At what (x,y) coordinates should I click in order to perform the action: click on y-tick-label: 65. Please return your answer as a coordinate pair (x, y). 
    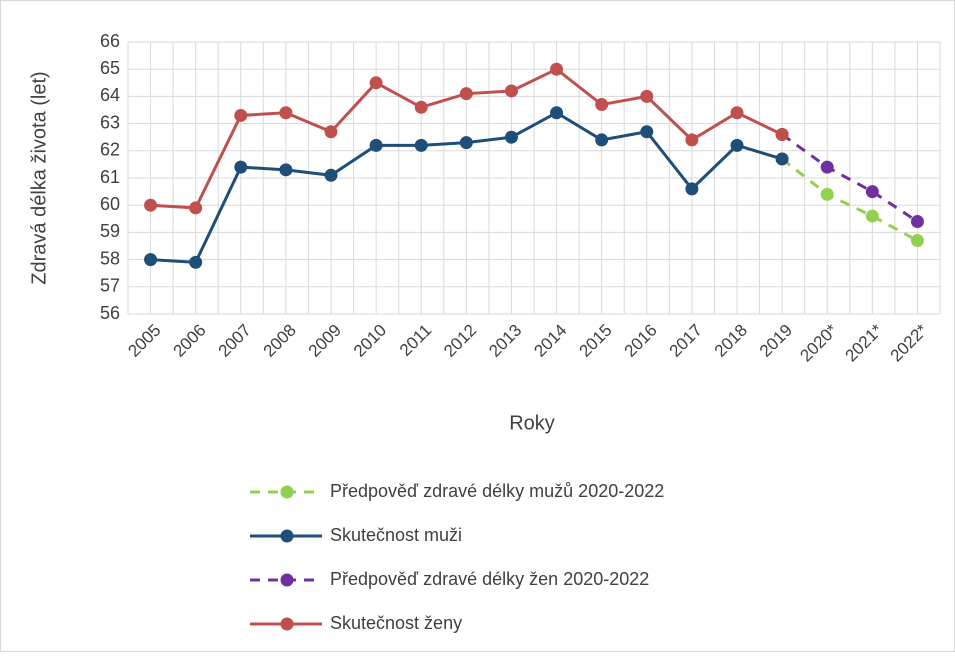
    Looking at the image, I should click on (110, 68).